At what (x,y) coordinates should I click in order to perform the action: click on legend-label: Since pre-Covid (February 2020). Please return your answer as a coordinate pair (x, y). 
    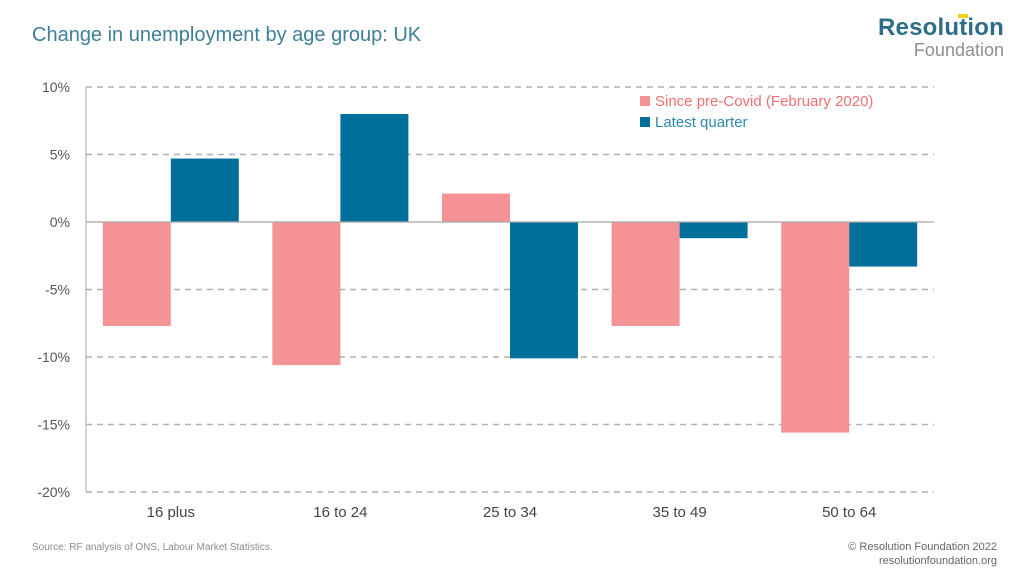
    Looking at the image, I should click on (764, 101).